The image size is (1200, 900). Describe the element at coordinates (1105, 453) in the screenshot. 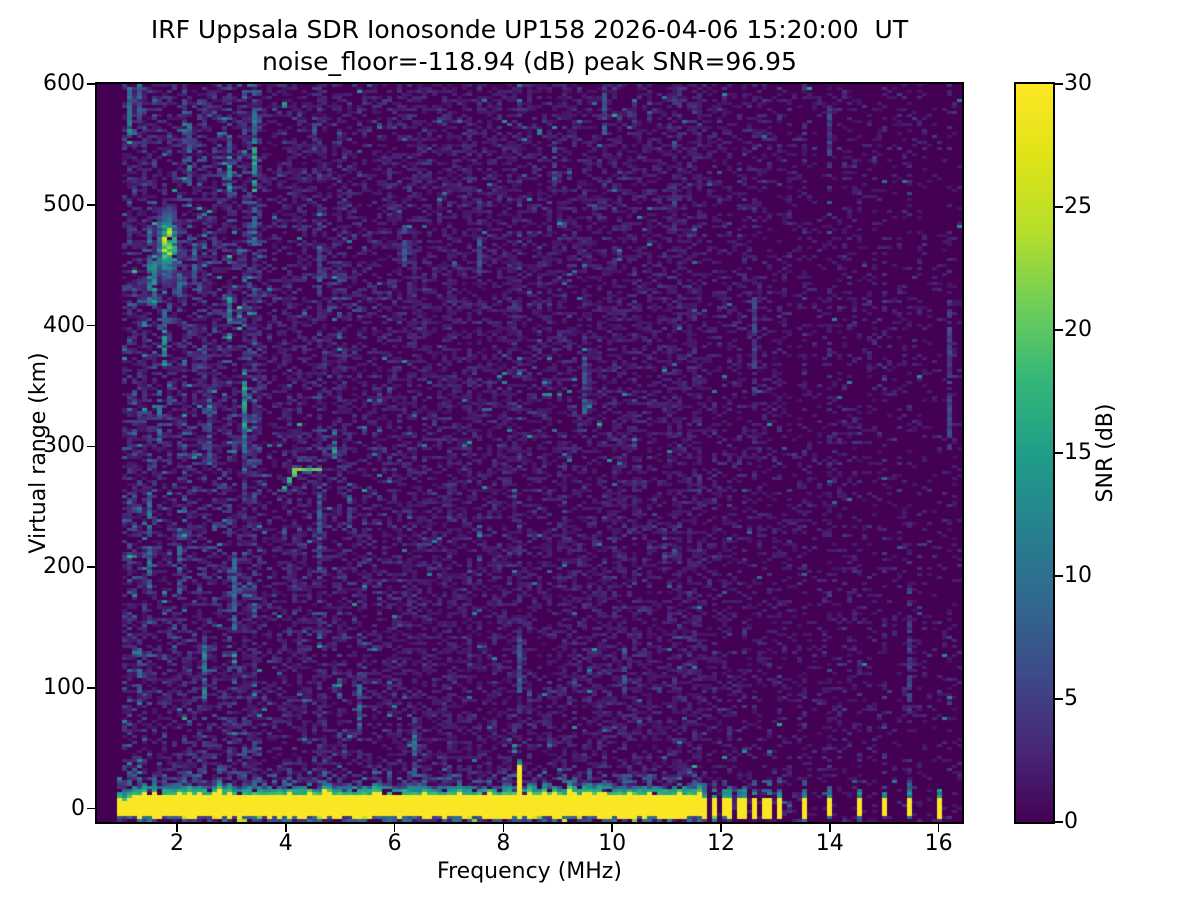

I see `colorbar-label: SNR (dB)` at that location.